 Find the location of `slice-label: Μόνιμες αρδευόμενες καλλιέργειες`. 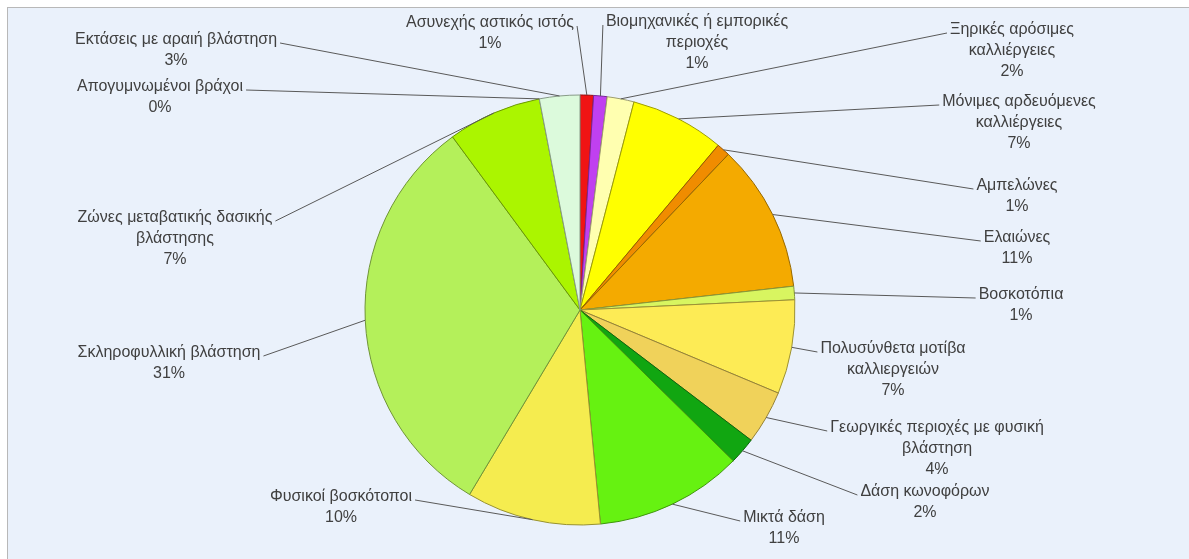

slice-label: Μόνιμες αρδευόμενες καλλιέργειες is located at coordinates (1019, 111).